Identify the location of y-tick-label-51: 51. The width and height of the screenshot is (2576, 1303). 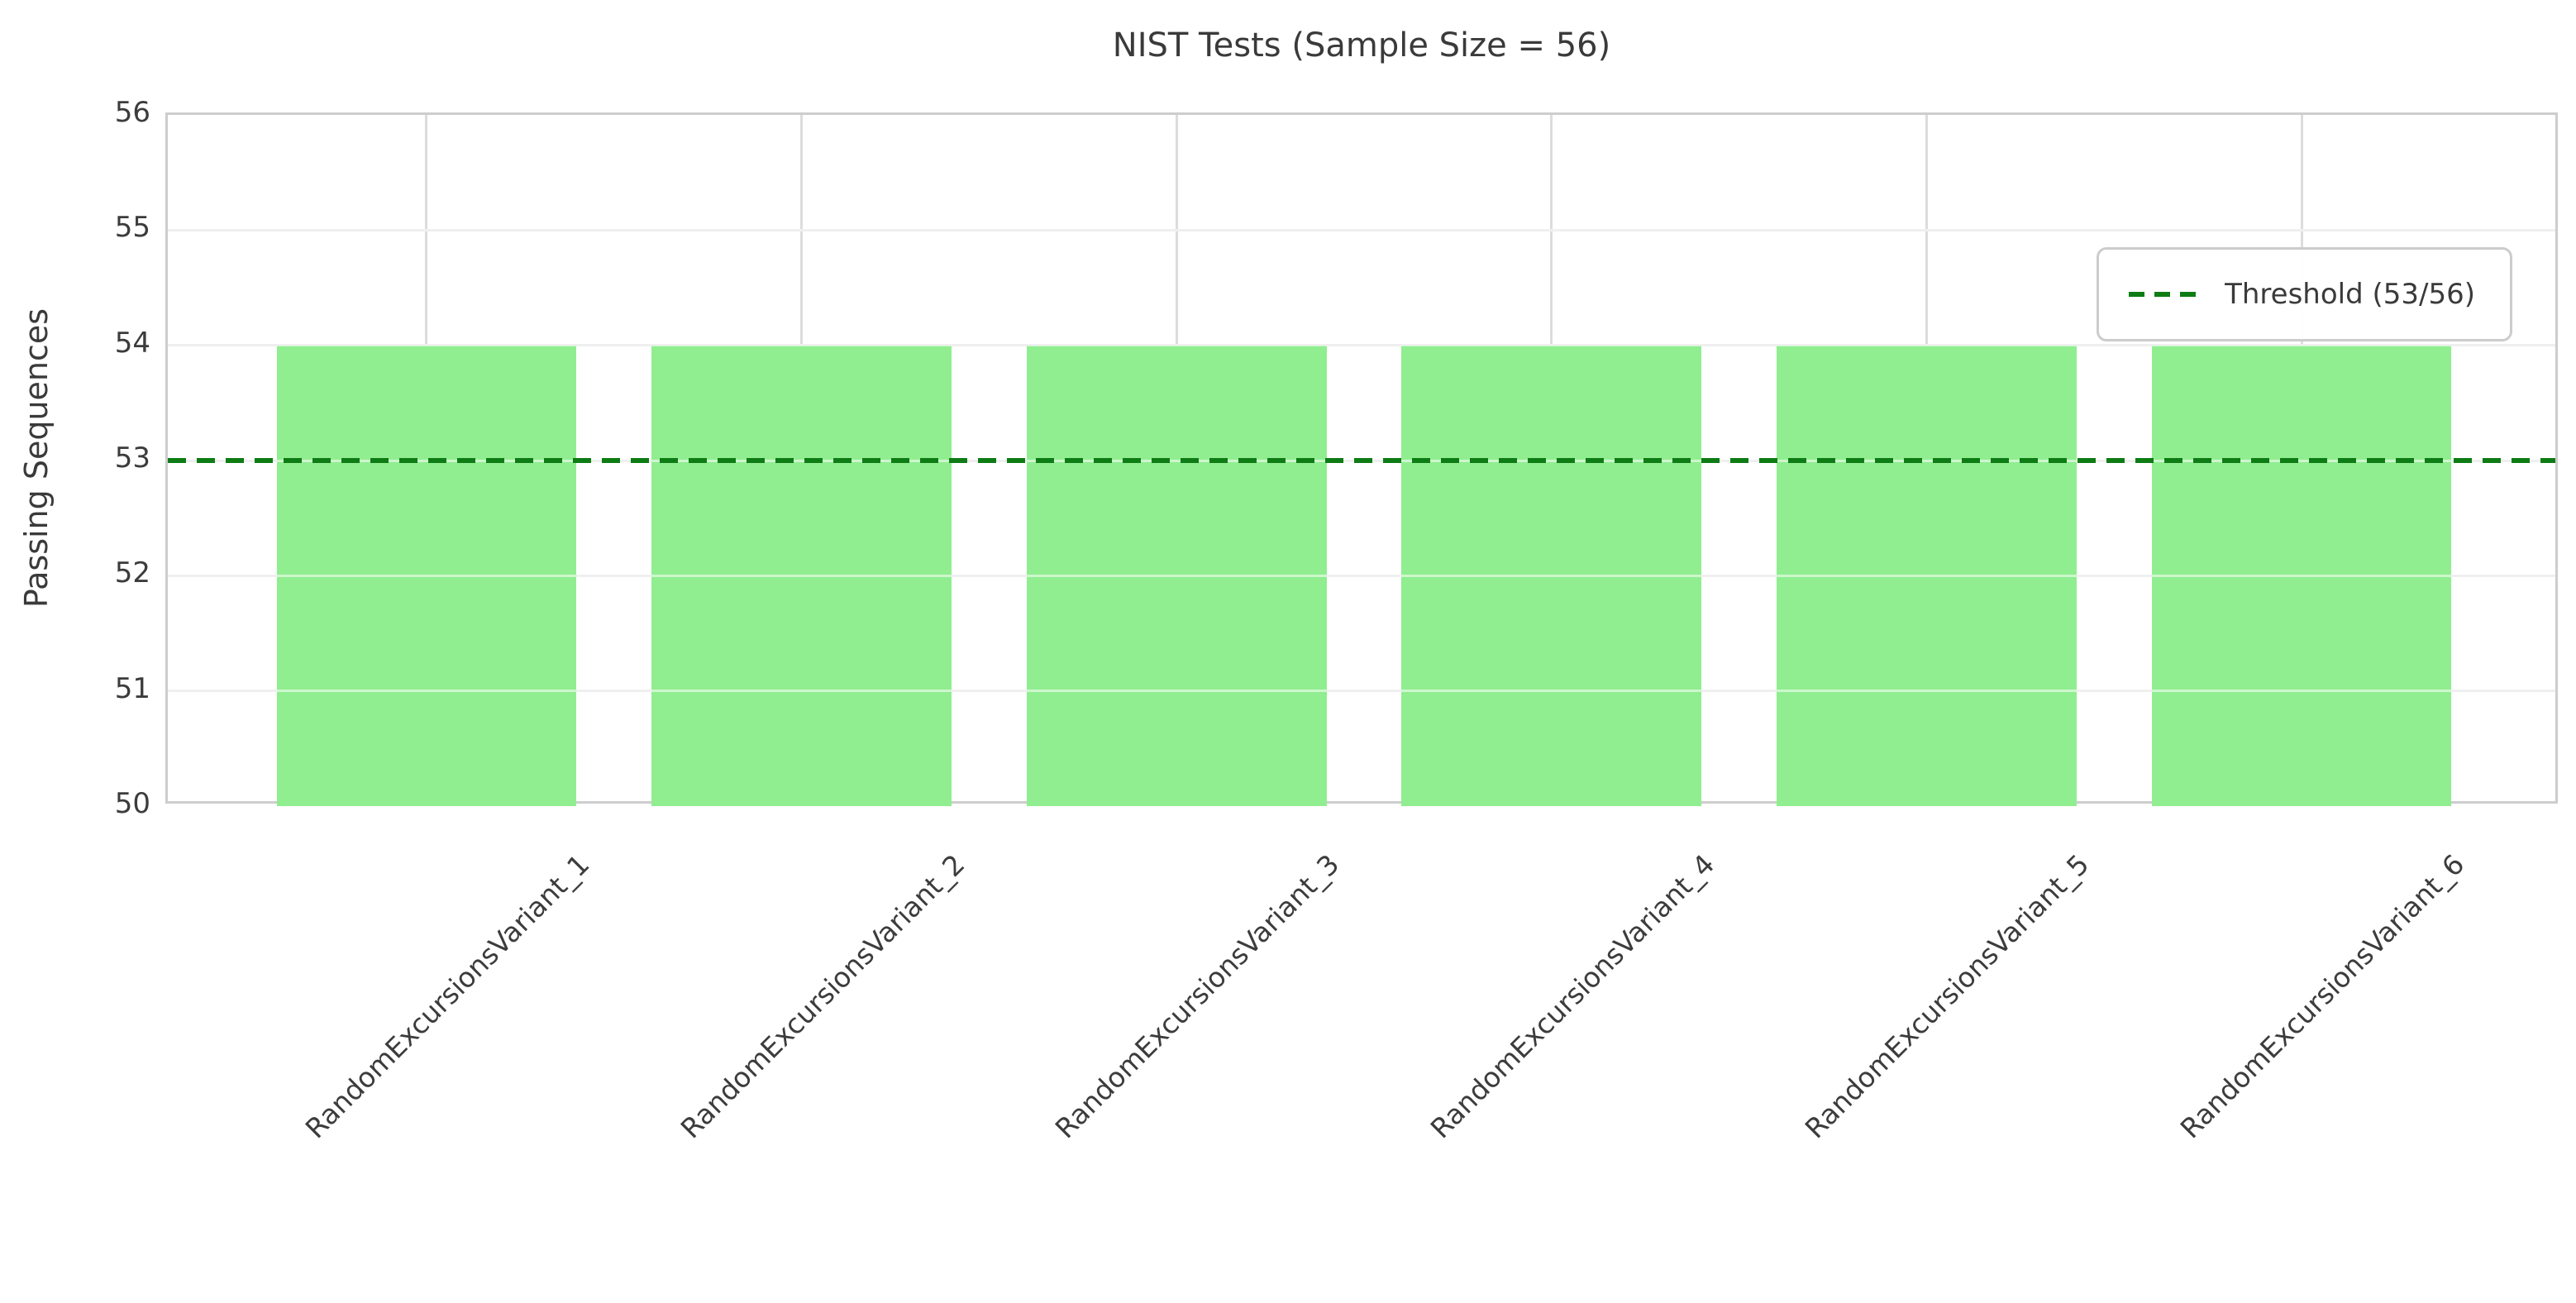
(132, 688).